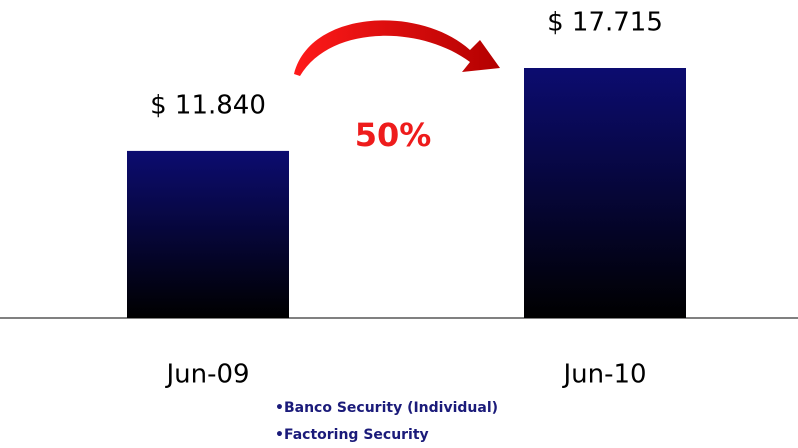  I want to click on note: •Factoring Security, so click(352, 435).